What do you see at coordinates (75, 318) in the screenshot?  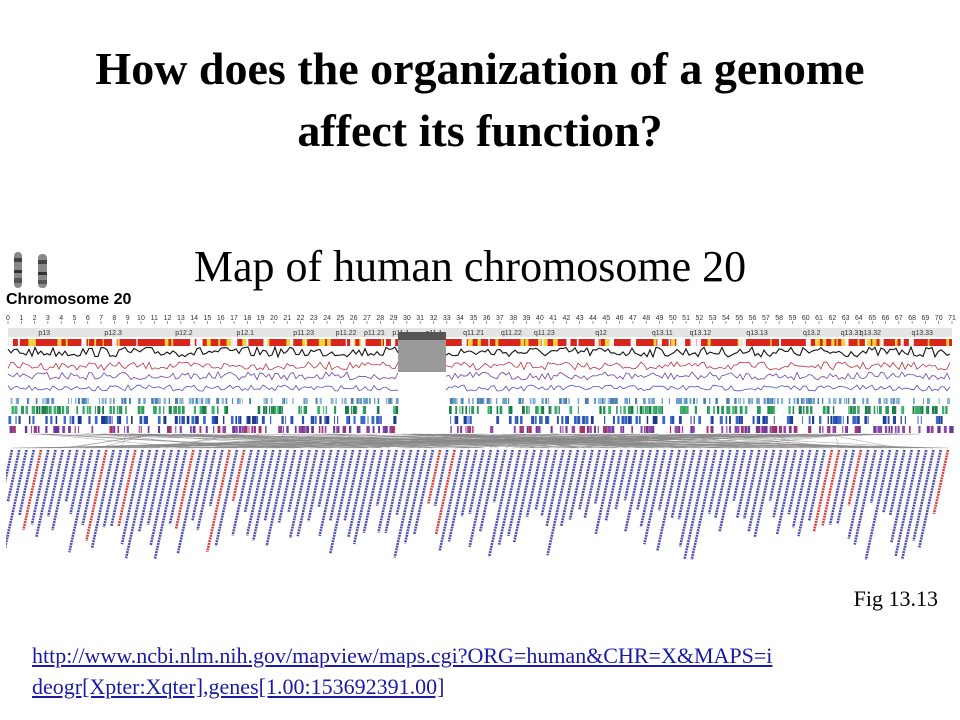 I see `scale-tick-label: 5` at bounding box center [75, 318].